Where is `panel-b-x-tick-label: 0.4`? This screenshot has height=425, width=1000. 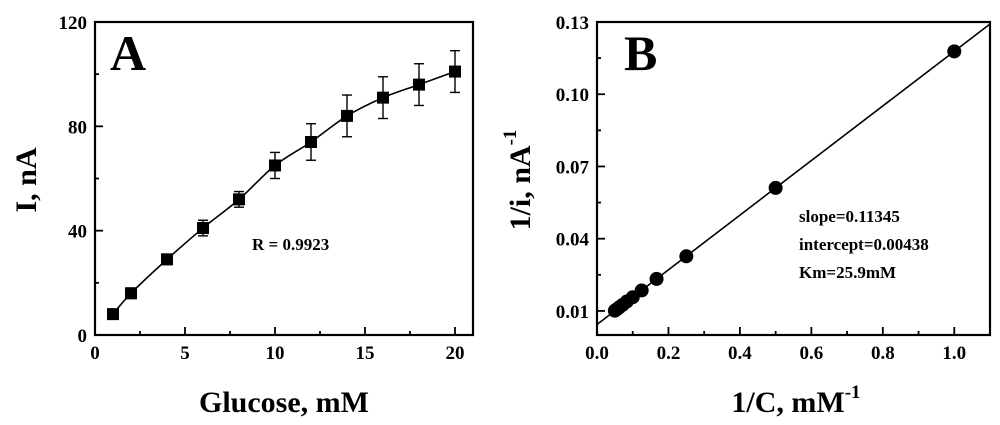 panel-b-x-tick-label: 0.4 is located at coordinates (740, 353).